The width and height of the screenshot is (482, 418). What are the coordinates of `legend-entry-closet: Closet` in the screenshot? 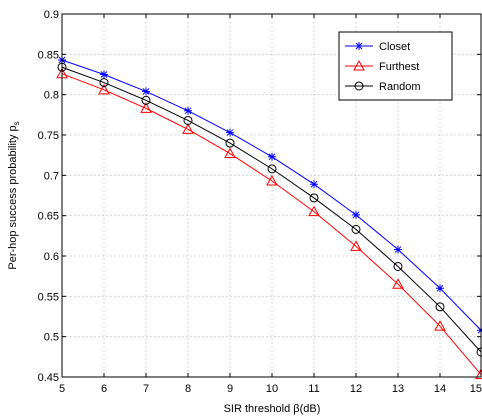 It's located at (377, 47).